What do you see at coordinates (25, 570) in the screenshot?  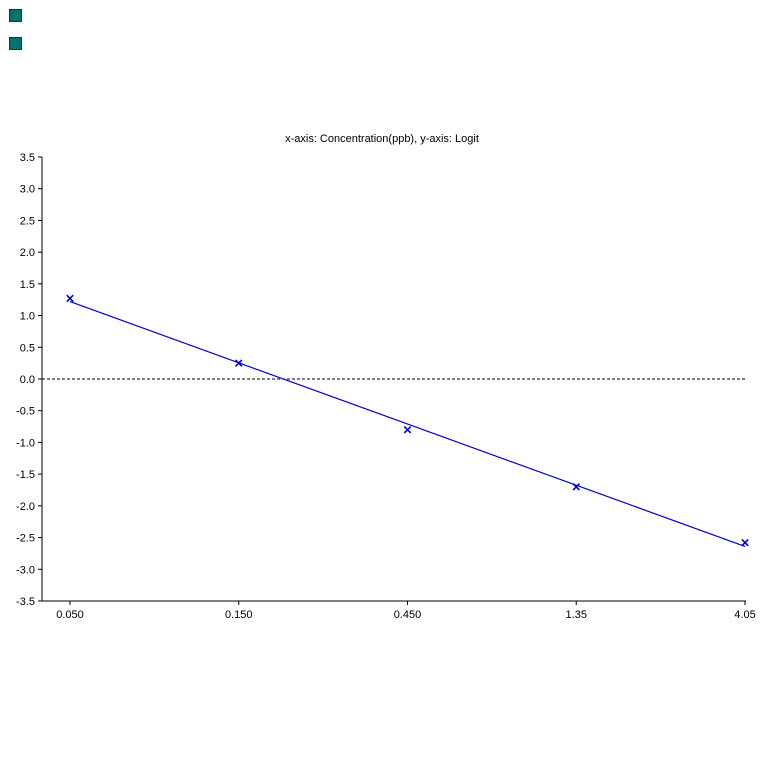 I see `y-tick-label: -3.0` at bounding box center [25, 570].